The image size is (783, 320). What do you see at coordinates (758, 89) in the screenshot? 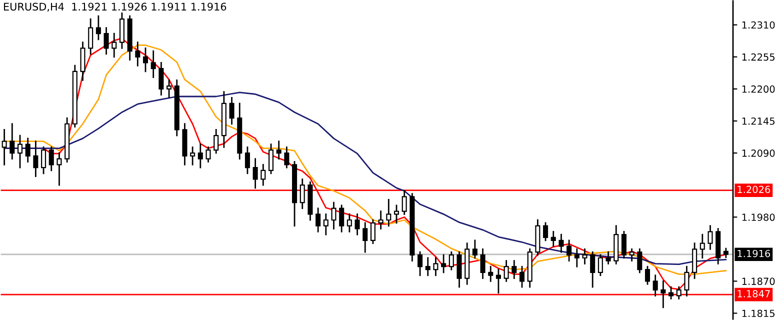
I see `y-tick-label: 1.2200` at bounding box center [758, 89].